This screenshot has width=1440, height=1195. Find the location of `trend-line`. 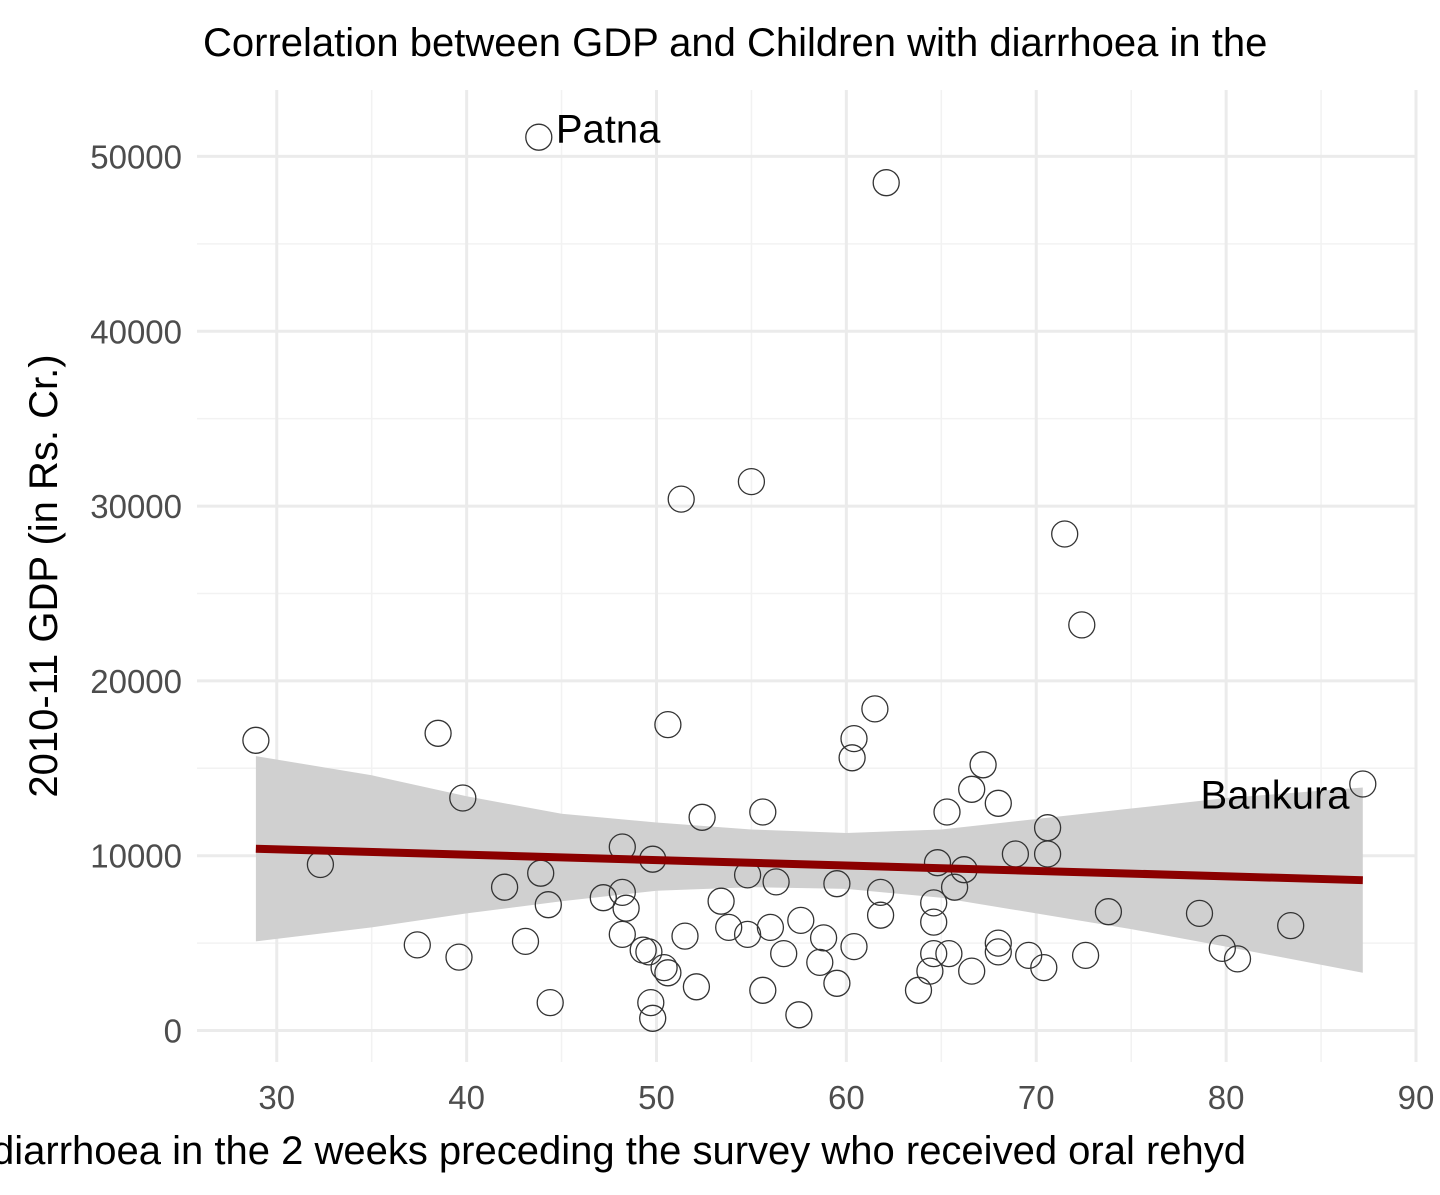

trend-line is located at coordinates (809, 864).